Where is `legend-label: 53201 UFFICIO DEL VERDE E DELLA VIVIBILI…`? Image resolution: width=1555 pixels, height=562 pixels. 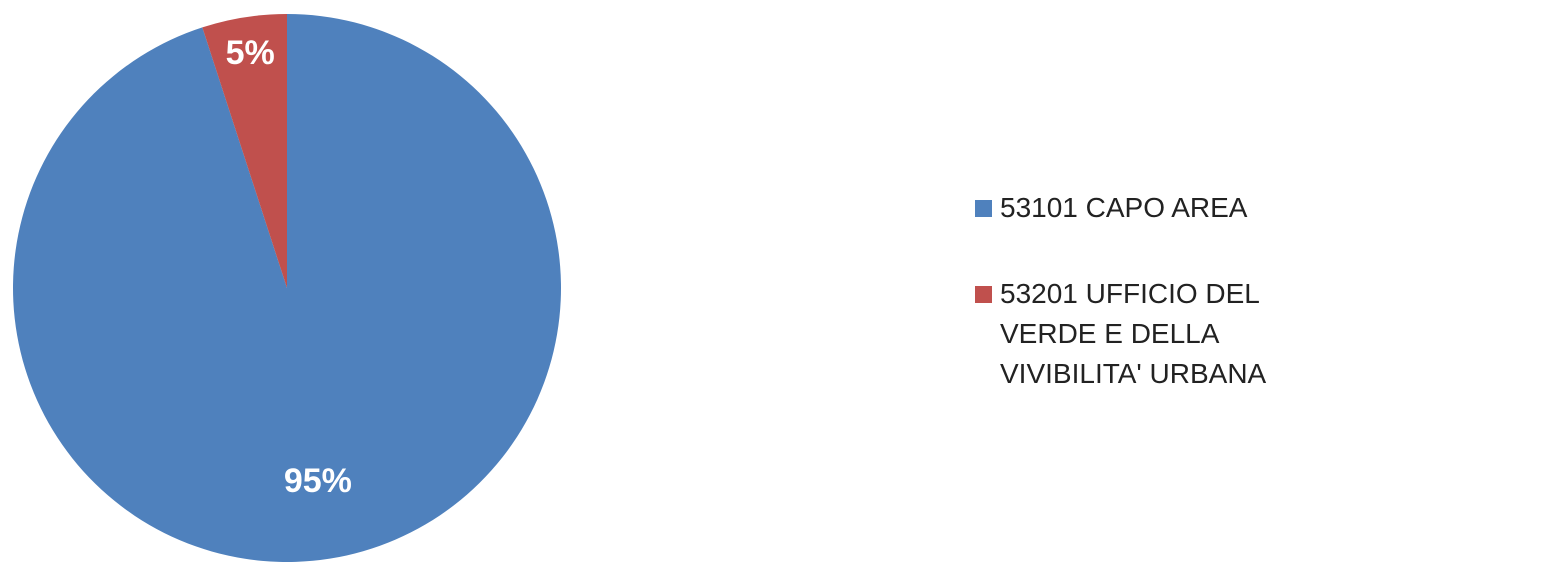
legend-label: 53201 UFFICIO DEL VERDE E DELLA VIVIBILI… is located at coordinates (1133, 333).